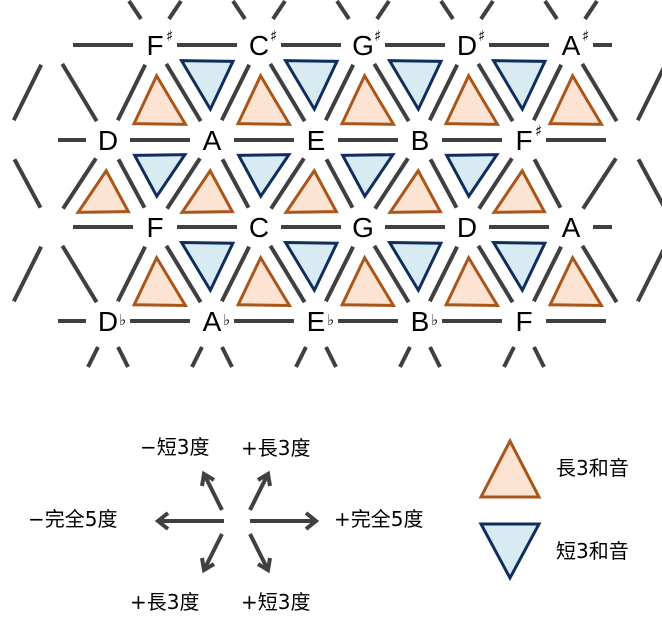 Image resolution: width=662 pixels, height=629 pixels. What do you see at coordinates (592, 551) in the screenshot?
I see `minor-chord-label: 短3和音` at bounding box center [592, 551].